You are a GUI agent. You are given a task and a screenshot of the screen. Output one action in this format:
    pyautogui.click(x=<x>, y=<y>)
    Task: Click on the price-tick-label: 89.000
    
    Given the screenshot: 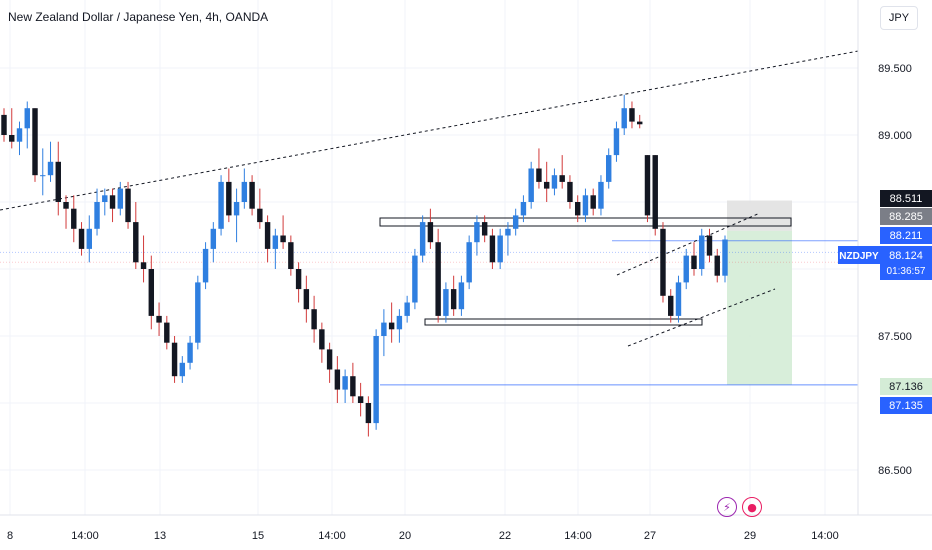 What is the action you would take?
    pyautogui.click(x=895, y=136)
    